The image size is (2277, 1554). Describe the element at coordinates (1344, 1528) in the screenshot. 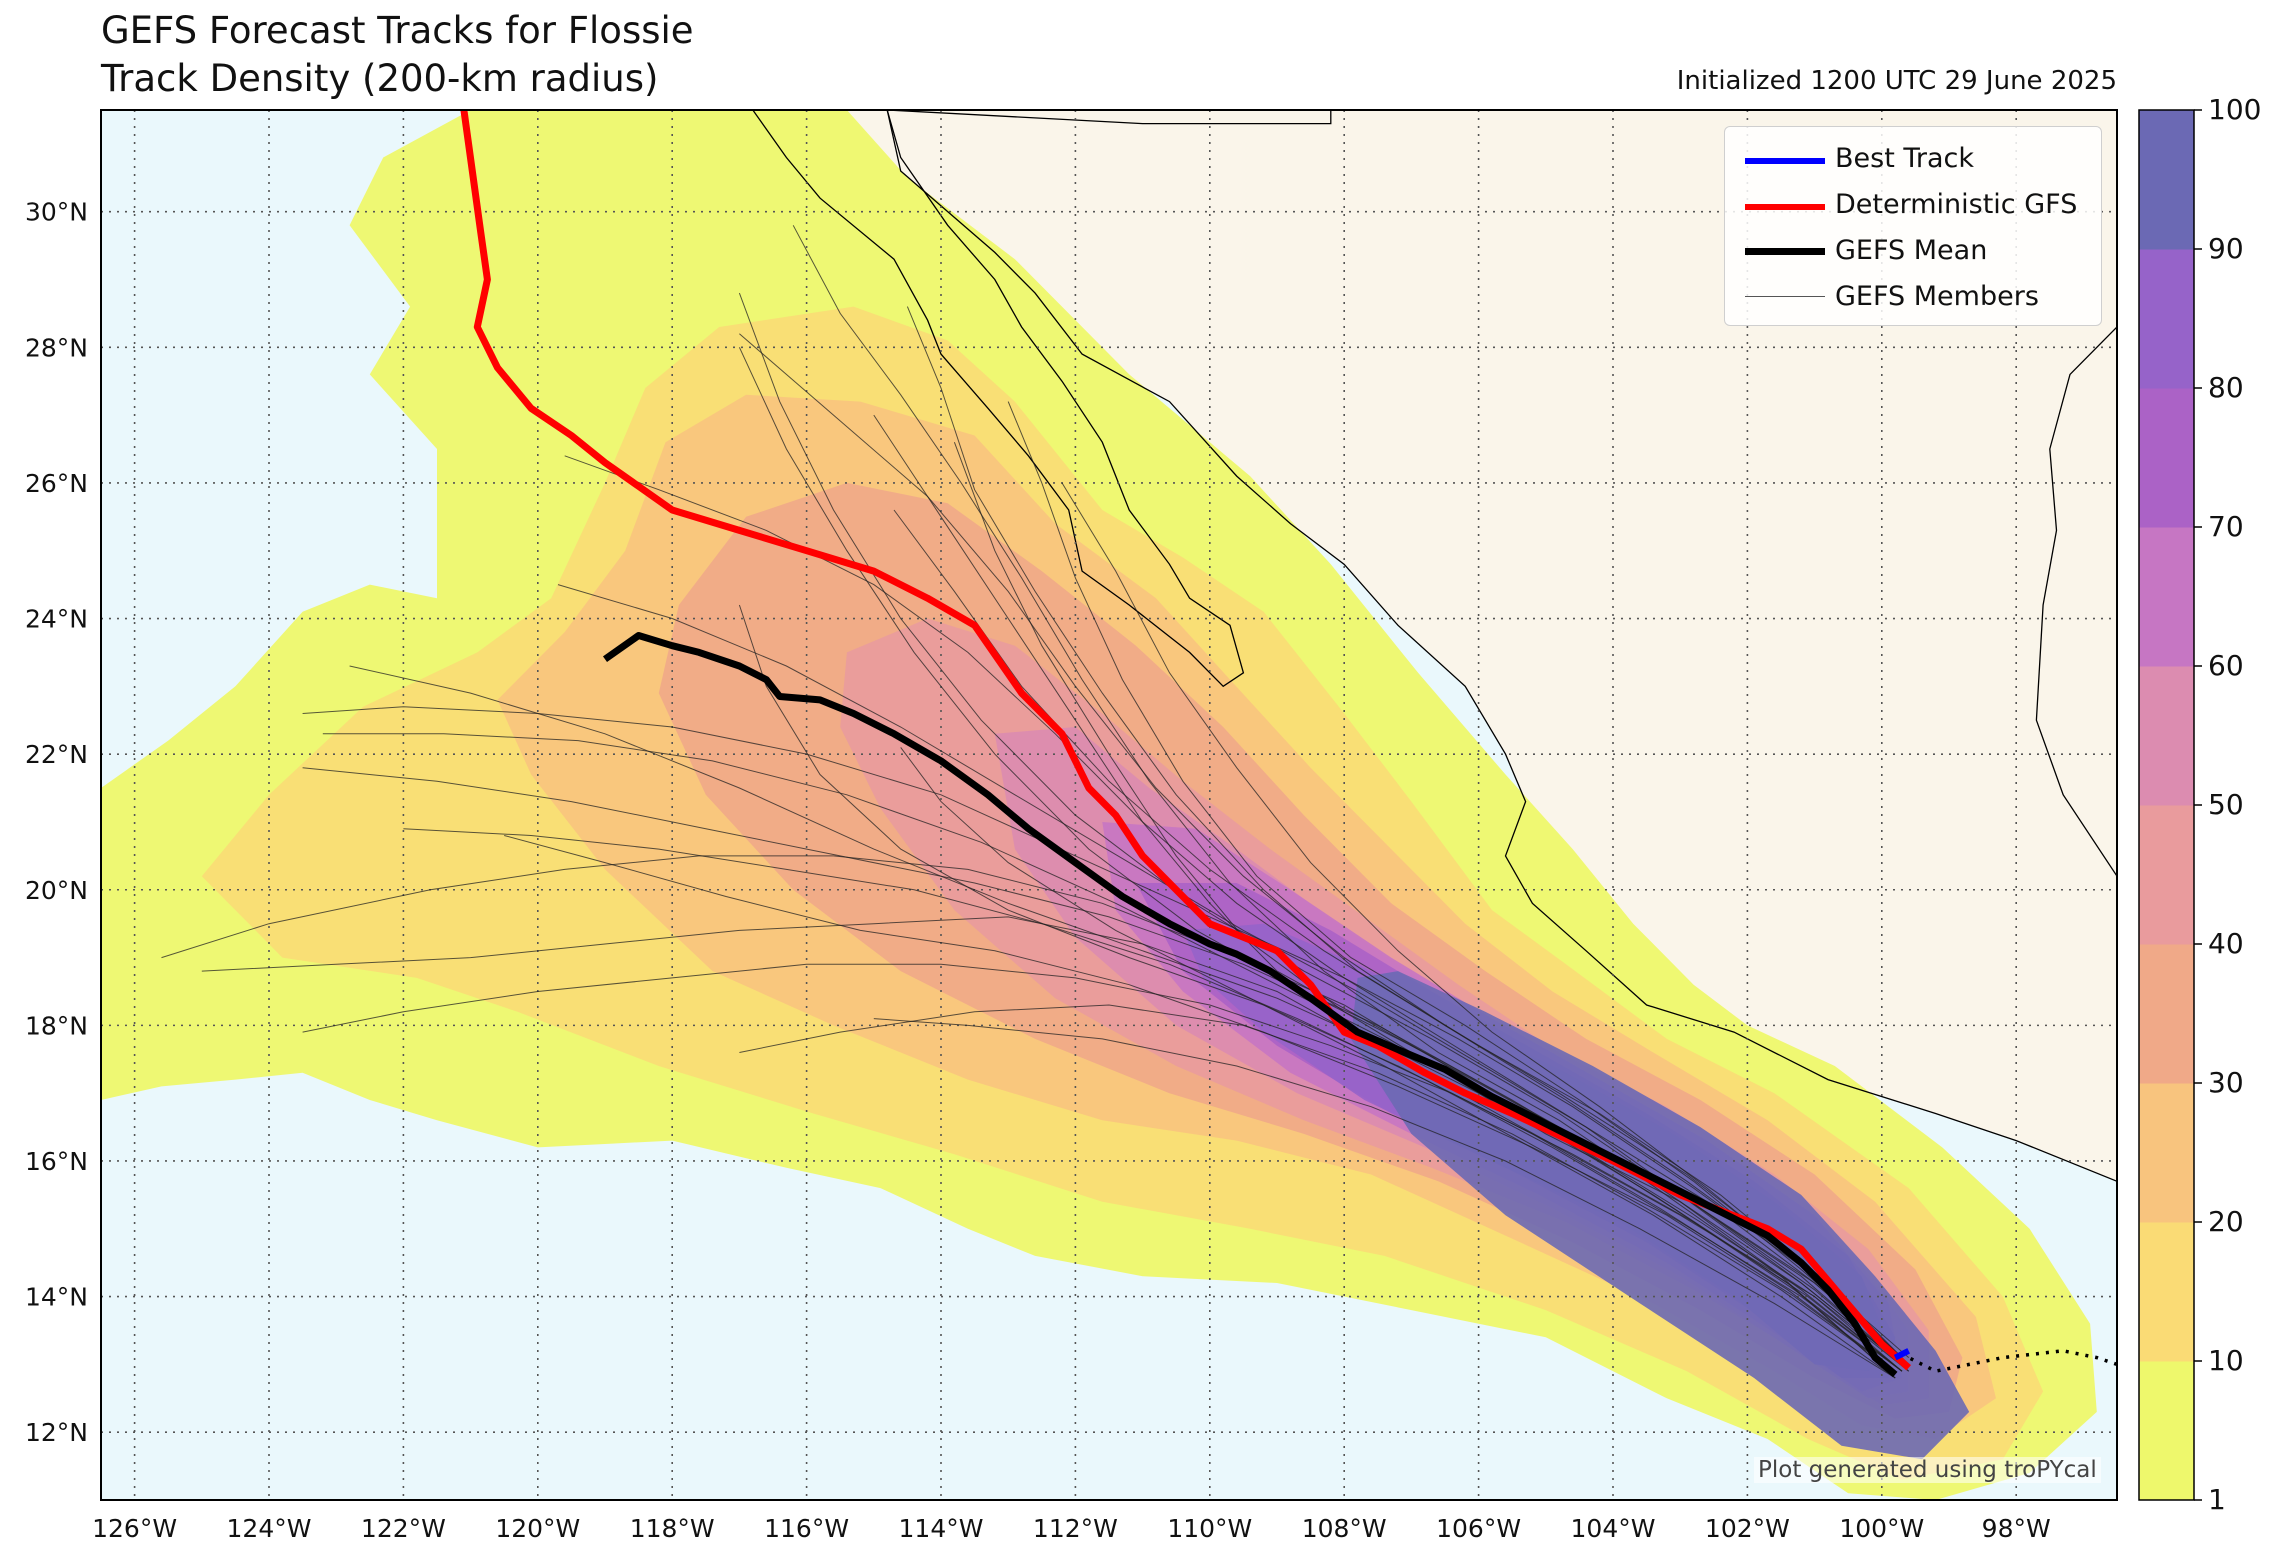

I see `longitude-tick-label: 108°W` at that location.